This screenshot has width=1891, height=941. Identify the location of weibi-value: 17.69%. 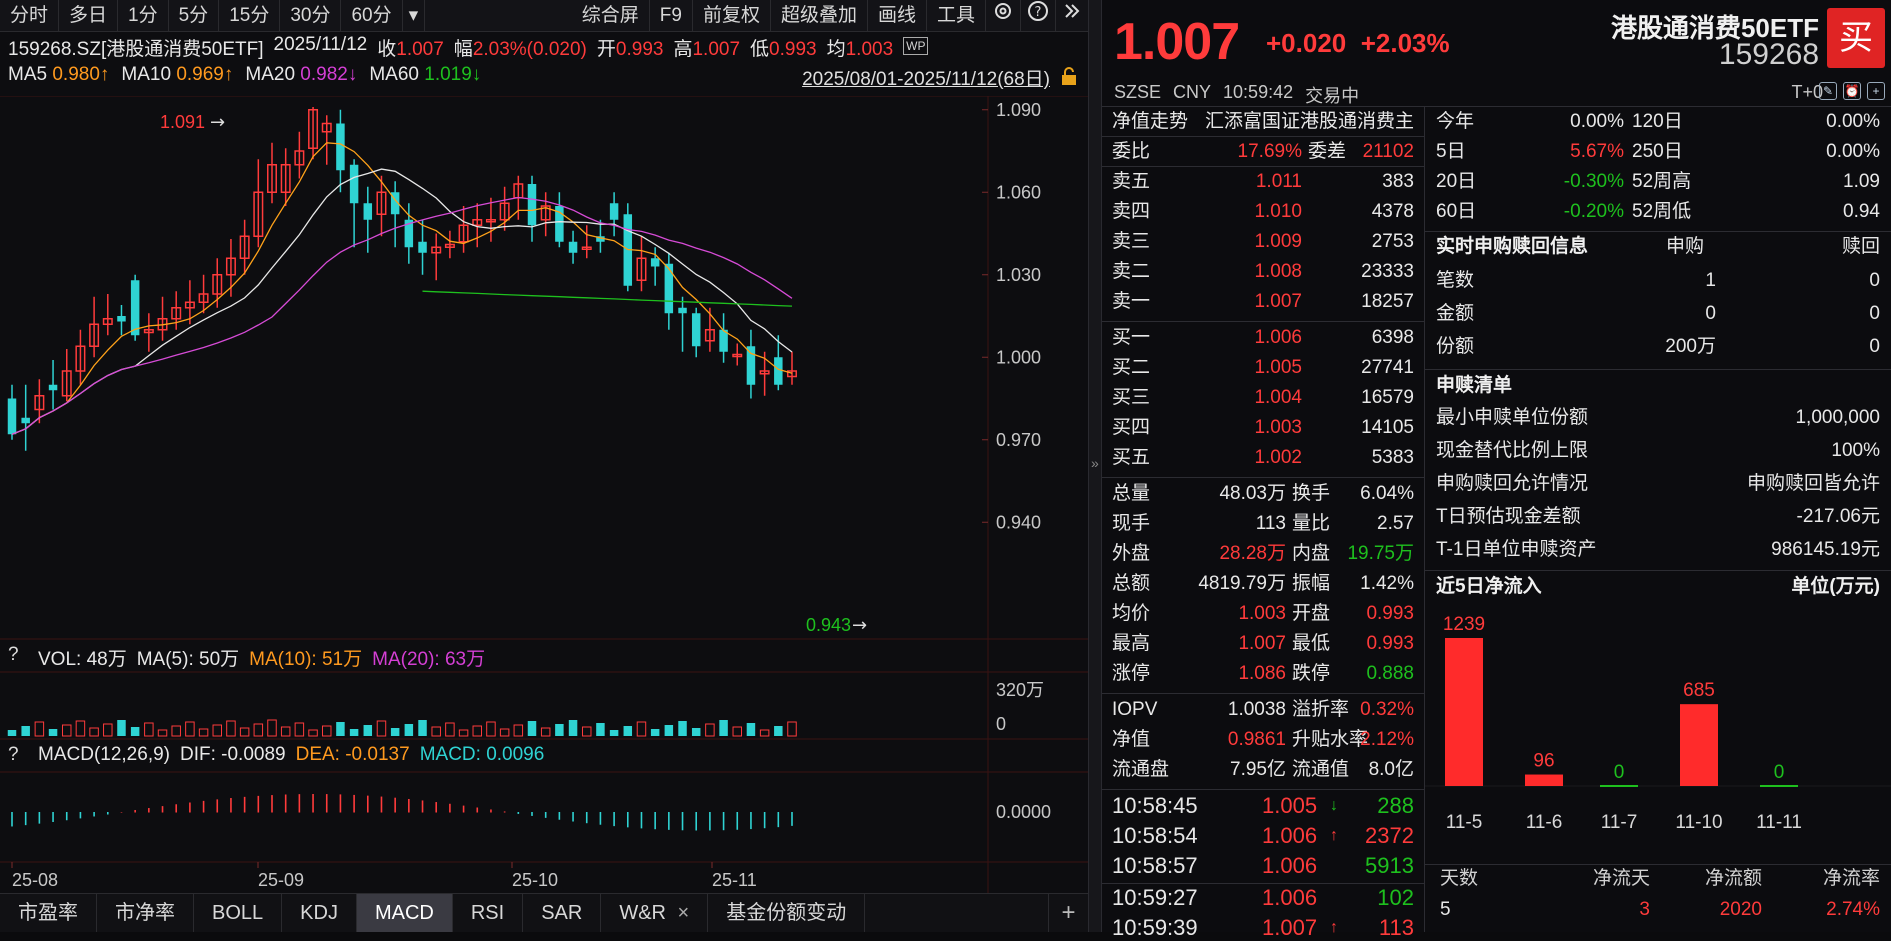
(1269, 151).